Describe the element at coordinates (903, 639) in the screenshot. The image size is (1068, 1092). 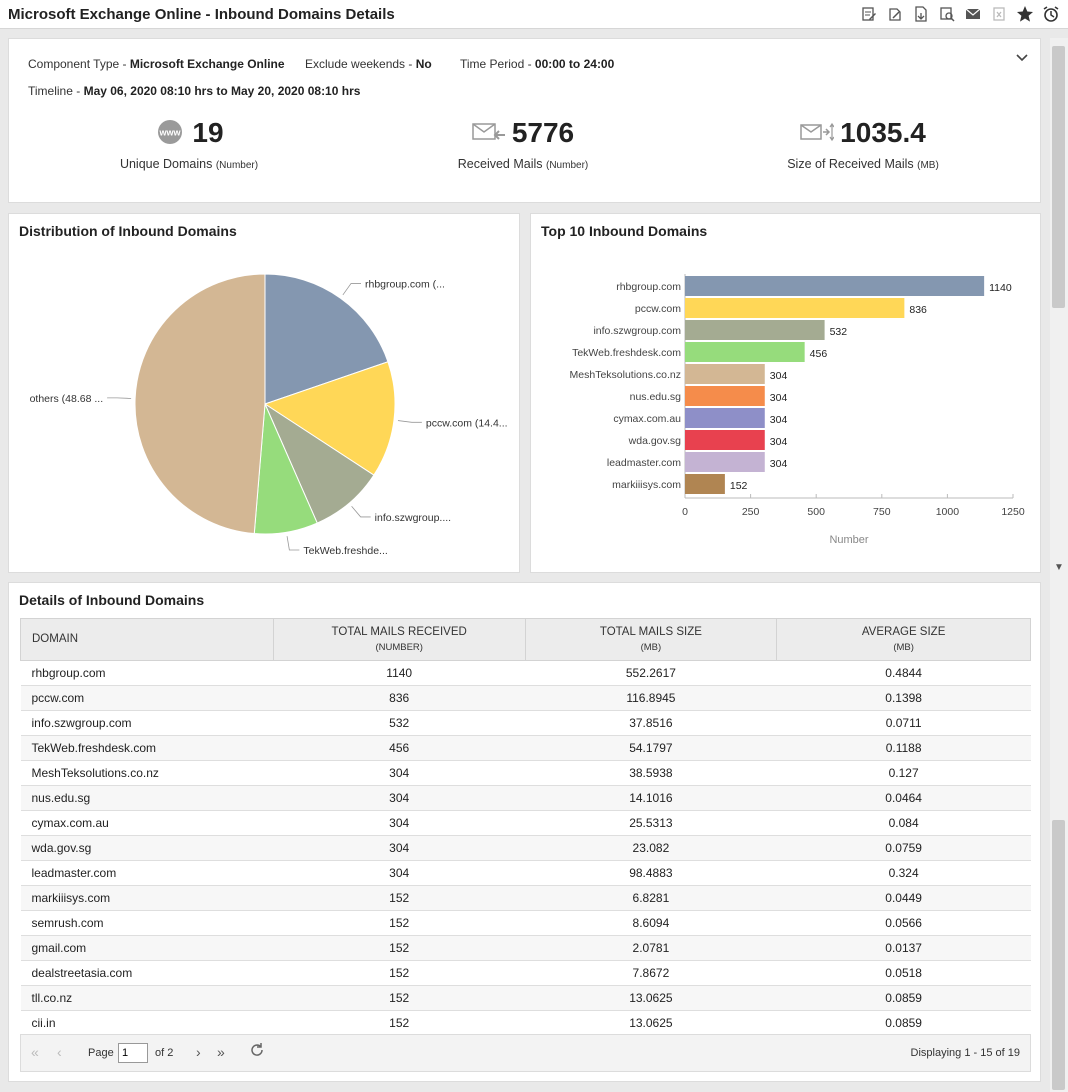
I see `column-header: AVERAGE SIZE (MB)` at that location.